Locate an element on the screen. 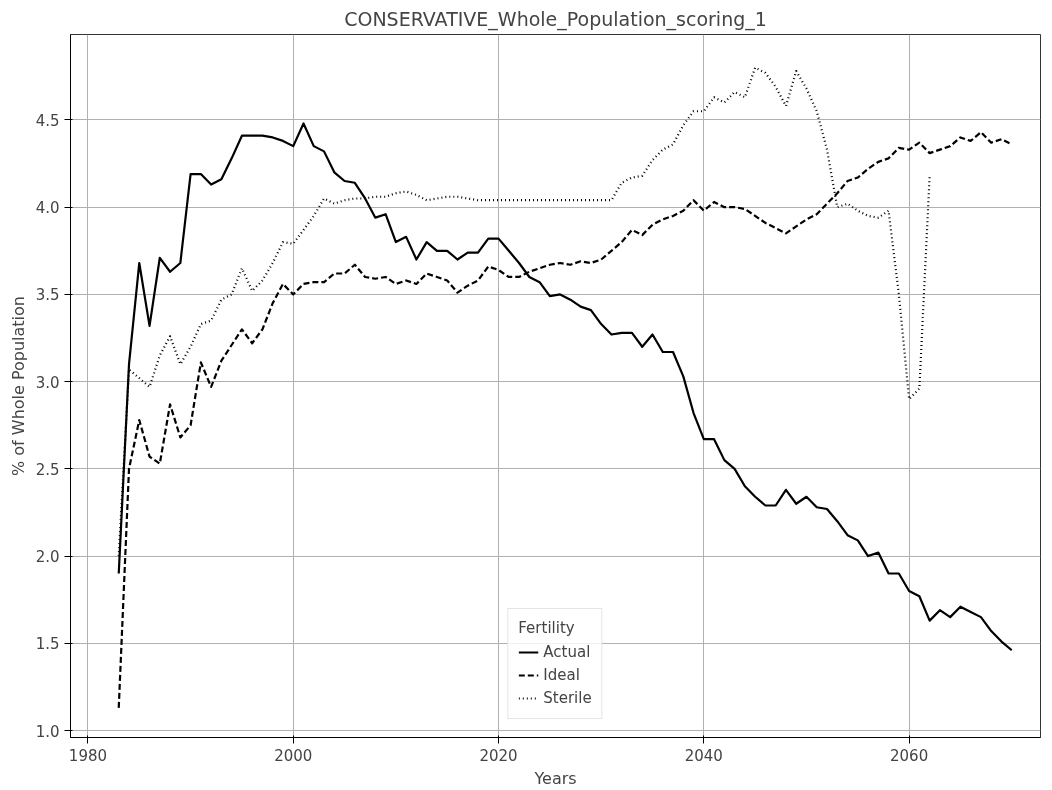  y-tick-label: 2.5 is located at coordinates (47, 469).